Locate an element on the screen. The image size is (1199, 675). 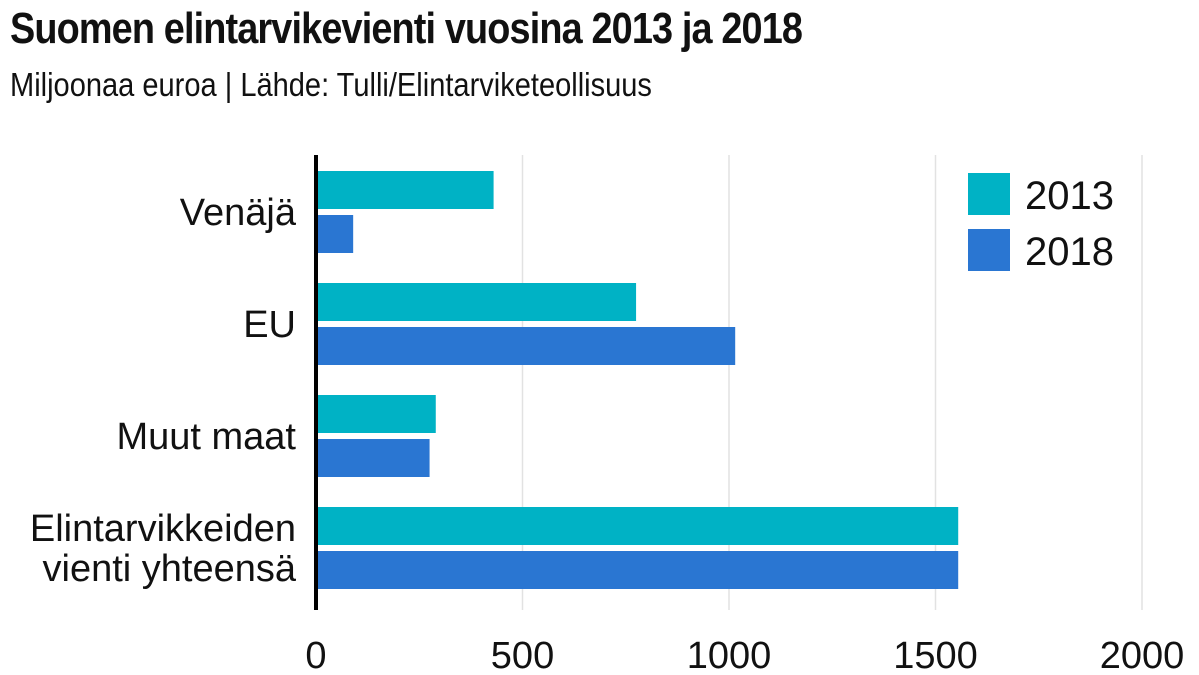
legend-label-2013: 2013 is located at coordinates (1069, 196).